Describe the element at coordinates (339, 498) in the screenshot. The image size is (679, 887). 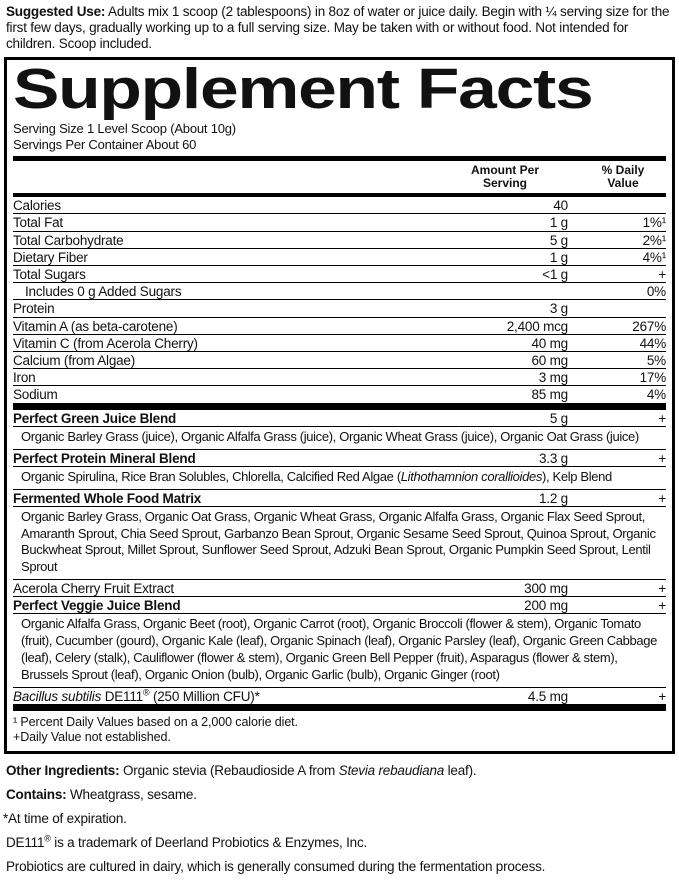
I see `table-row: Fermented Whole Food Matrix 1.2 g +` at that location.